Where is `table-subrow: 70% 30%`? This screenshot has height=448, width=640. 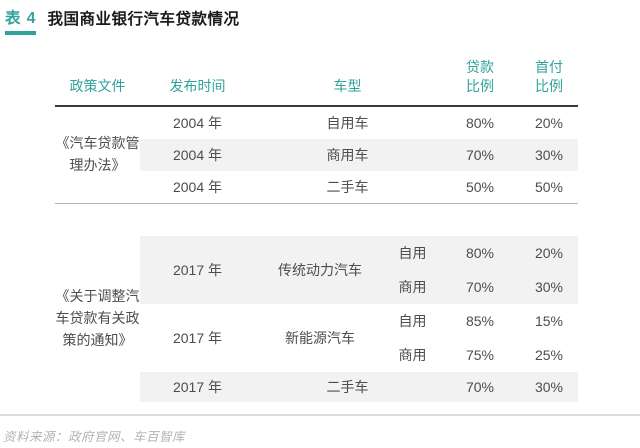
table-subrow: 70% 30% is located at coordinates (509, 387).